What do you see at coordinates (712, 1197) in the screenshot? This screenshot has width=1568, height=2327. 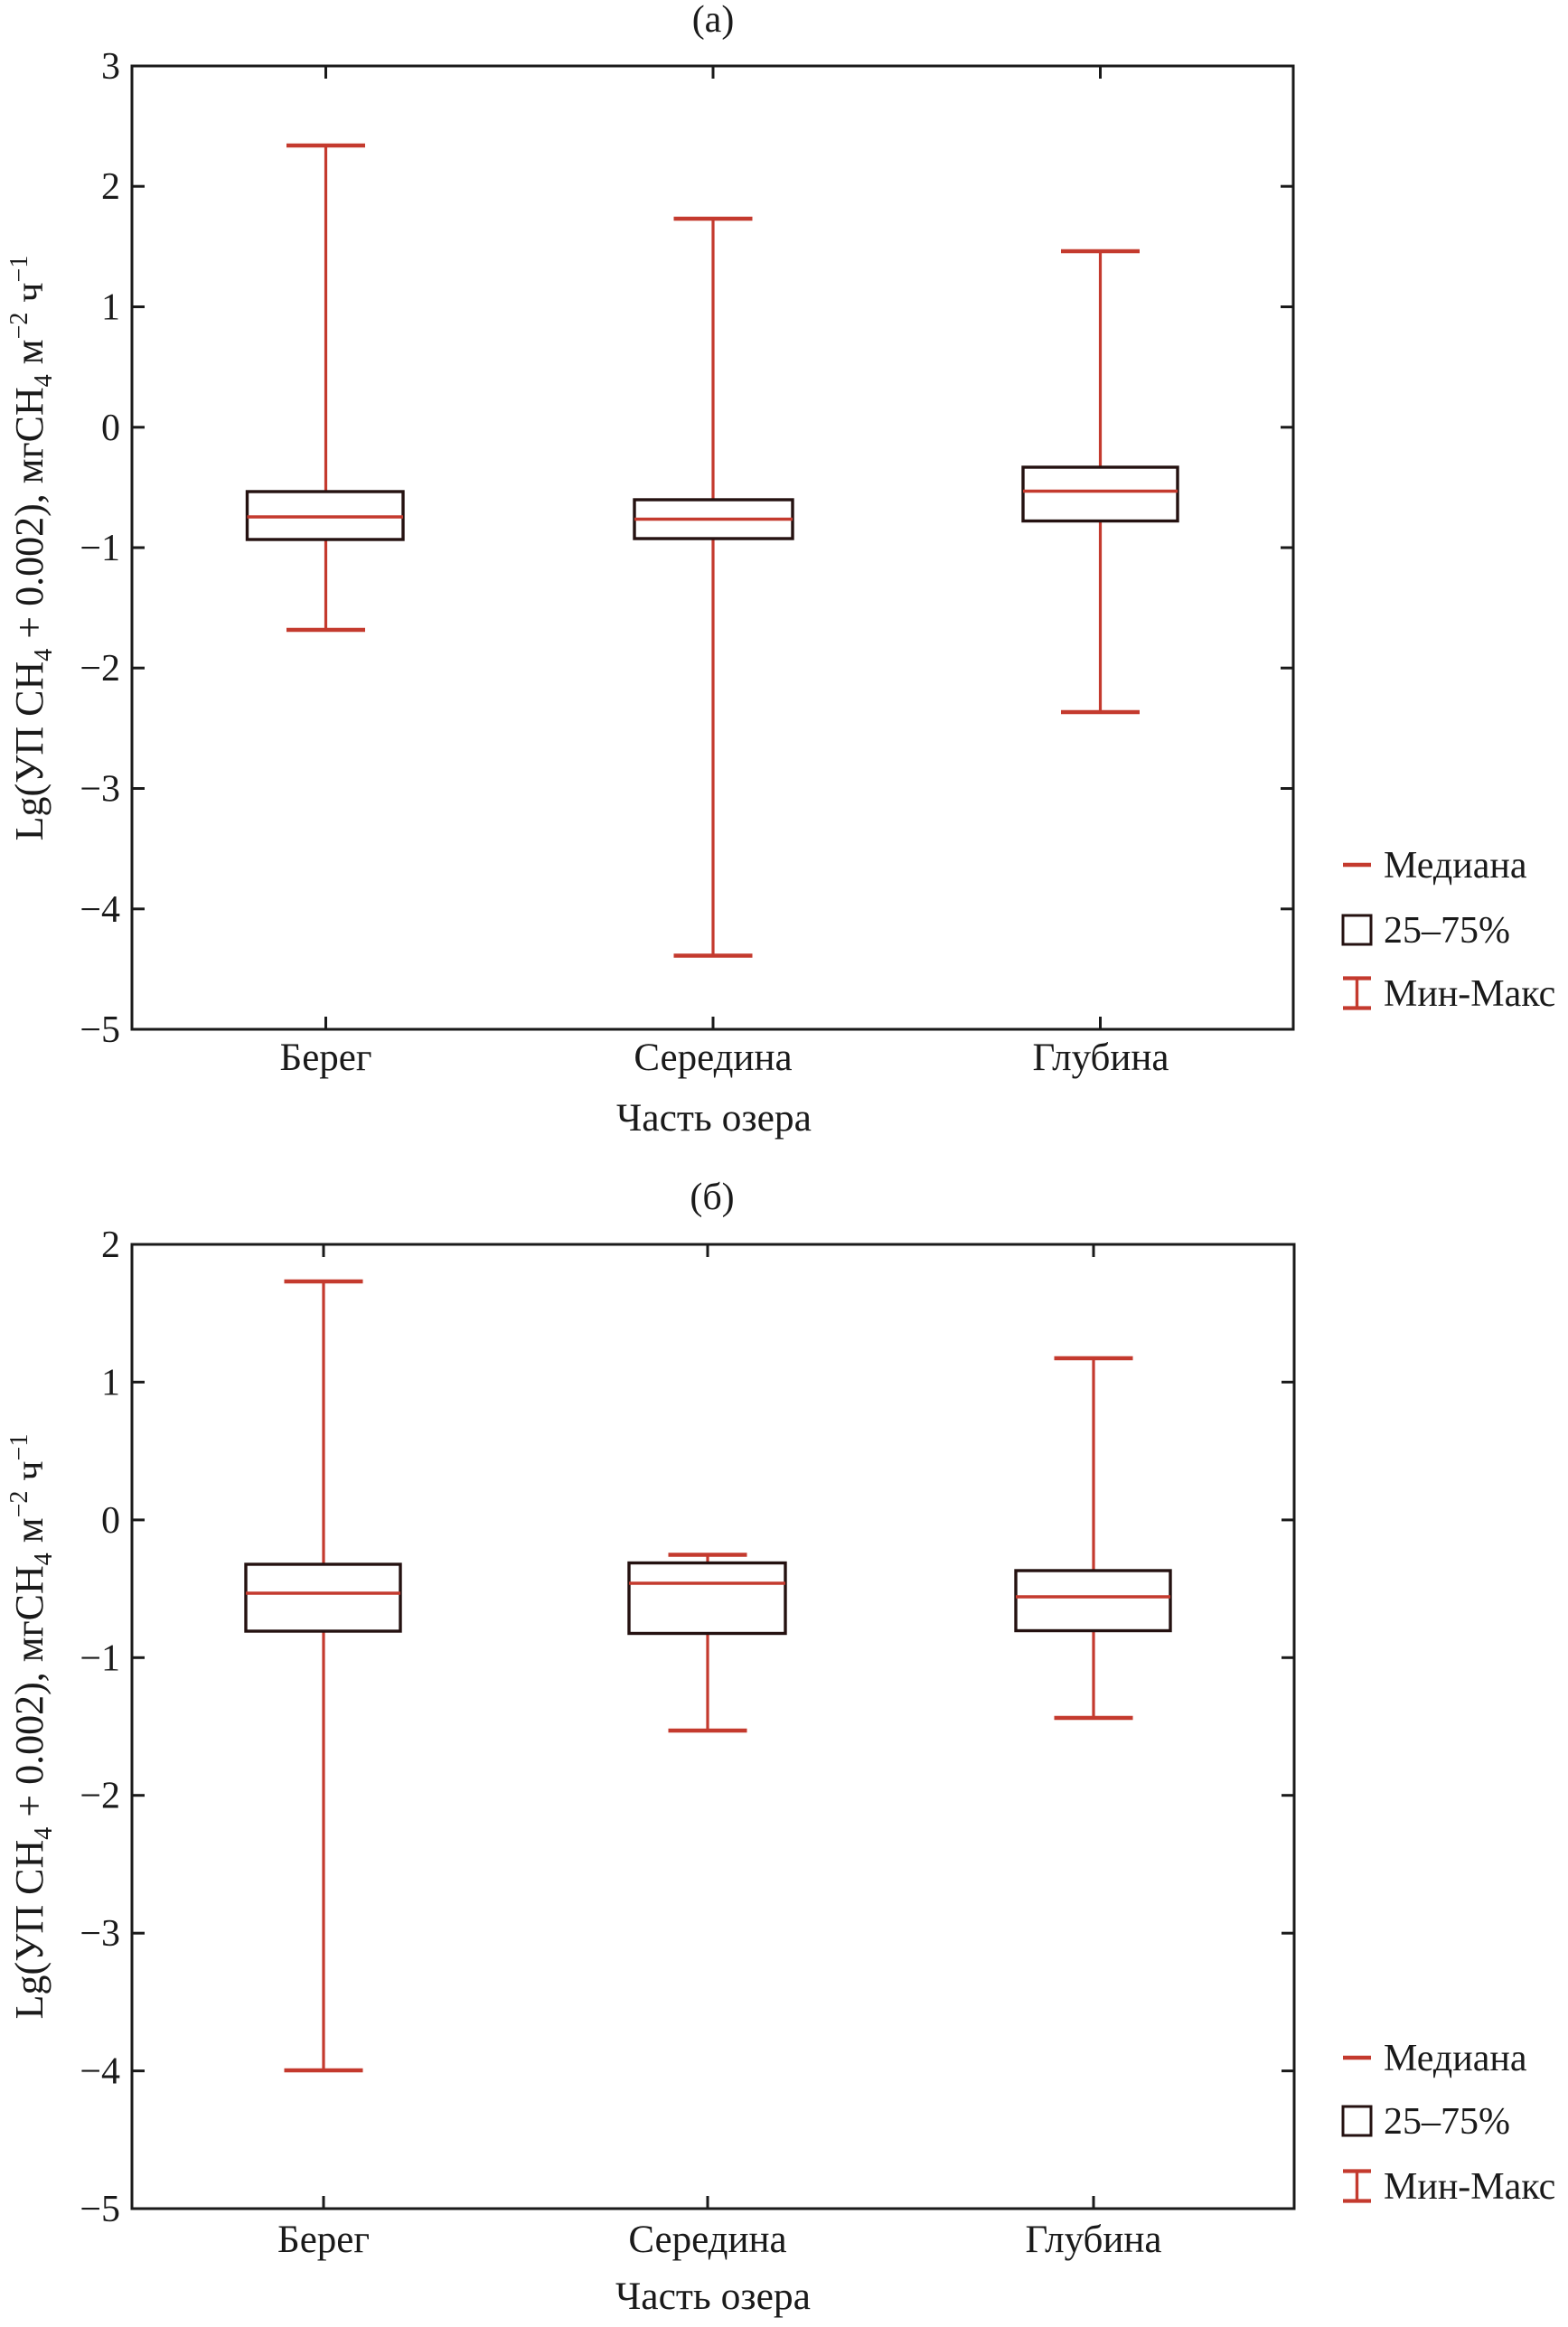 I see `svg-text: (б)` at bounding box center [712, 1197].